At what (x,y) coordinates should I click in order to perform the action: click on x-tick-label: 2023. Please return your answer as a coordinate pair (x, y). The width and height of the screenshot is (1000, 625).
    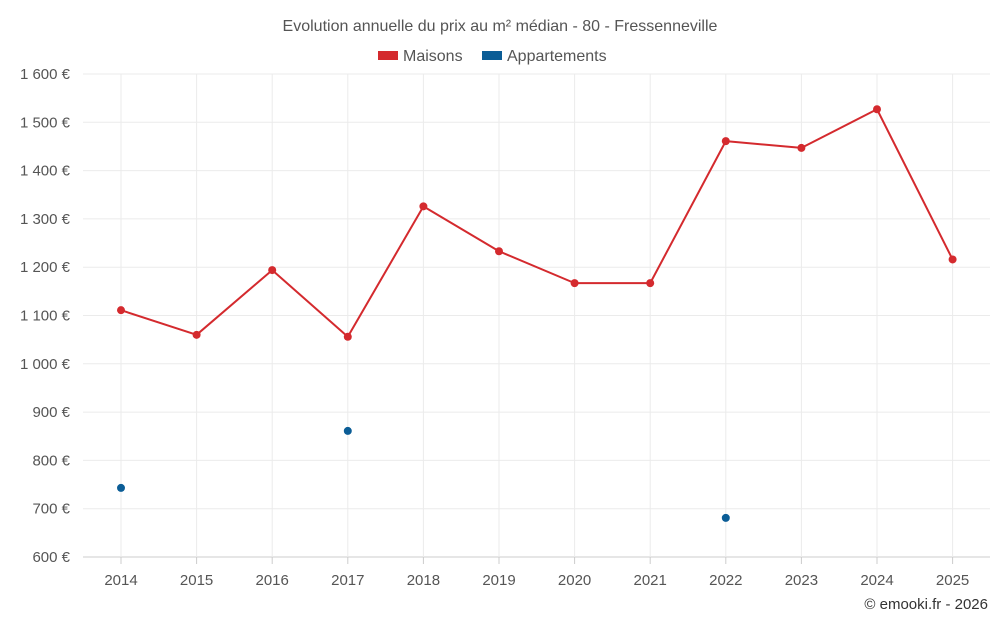
    Looking at the image, I should click on (801, 580).